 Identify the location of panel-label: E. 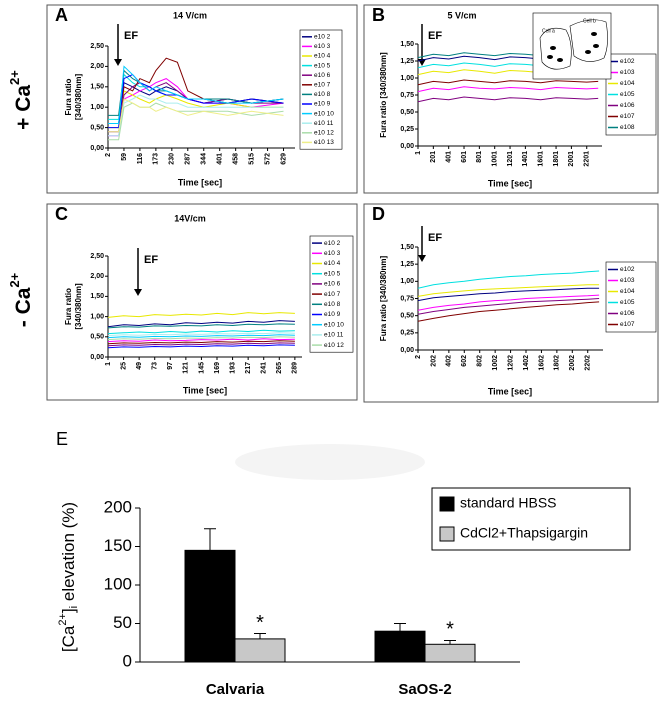
(62, 439).